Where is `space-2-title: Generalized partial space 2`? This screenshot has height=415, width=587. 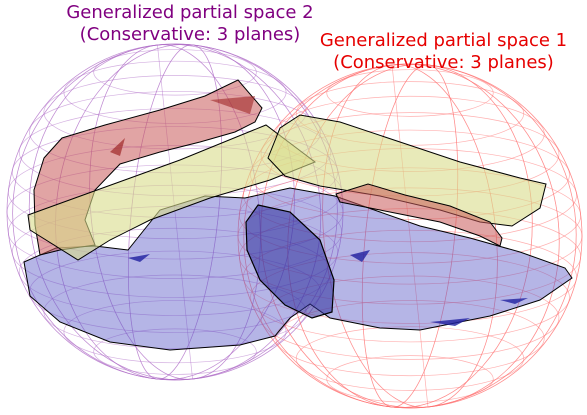
space-2-title: Generalized partial space 2 is located at coordinates (190, 12).